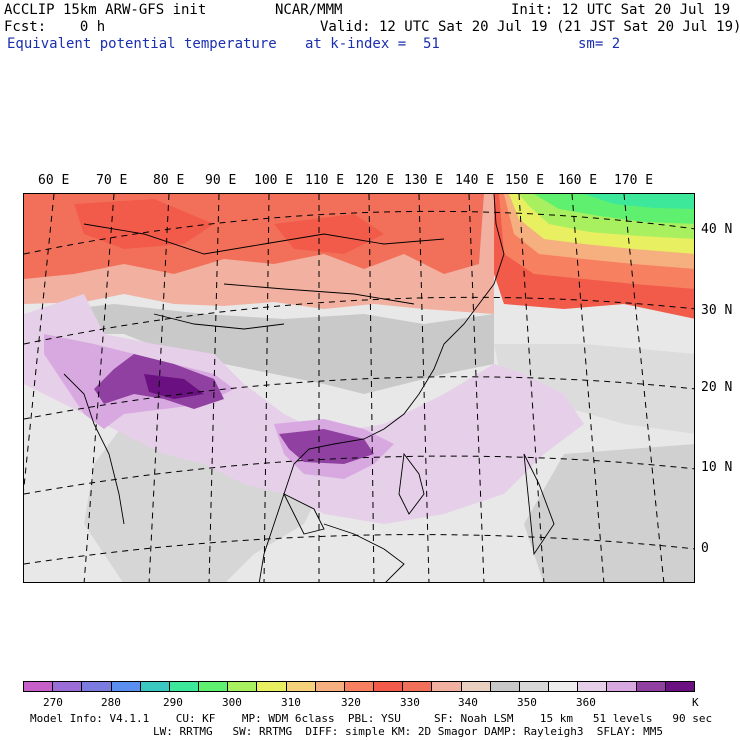 This screenshot has height=740, width=740. Describe the element at coordinates (169, 180) in the screenshot. I see `lon-label: 80 E` at that location.